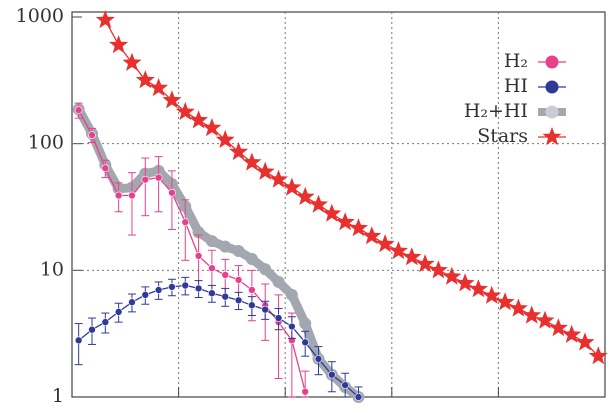  I want to click on series-line, so click(218, 341).